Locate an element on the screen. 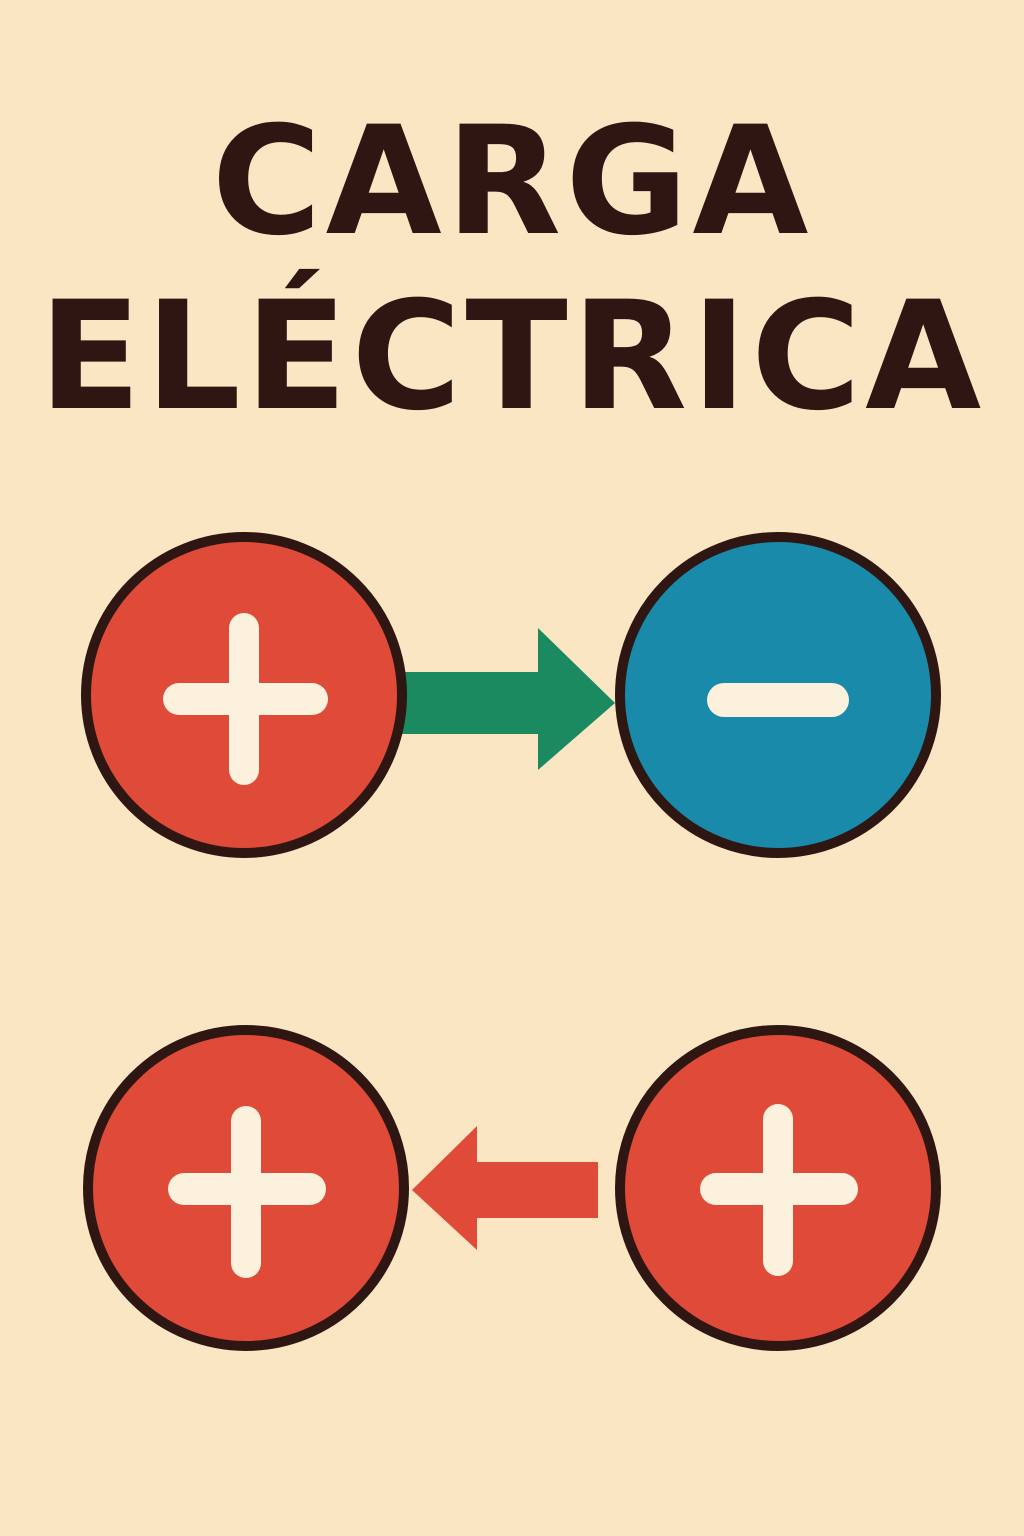  negative-charge-top-right is located at coordinates (778, 695).